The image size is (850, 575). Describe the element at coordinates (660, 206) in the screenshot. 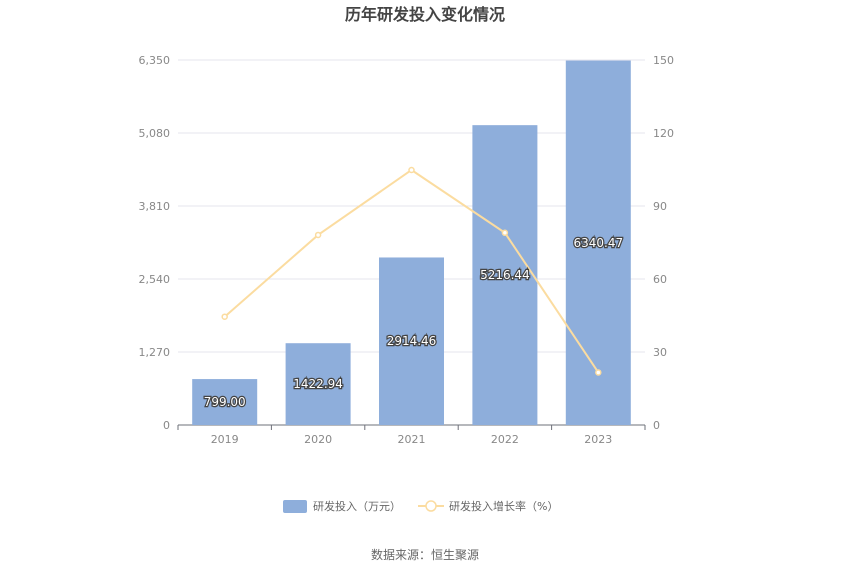

I see `y-right-tick-label: 90` at that location.